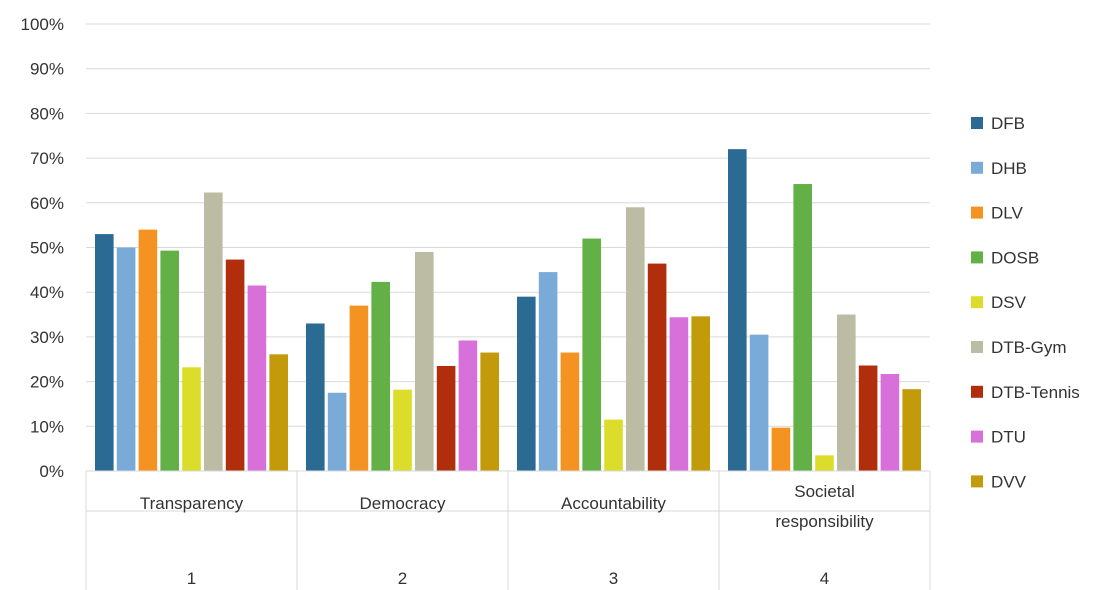 Image resolution: width=1105 pixels, height=590 pixels. Describe the element at coordinates (977, 123) in the screenshot. I see `legend-swatch-dfb` at that location.